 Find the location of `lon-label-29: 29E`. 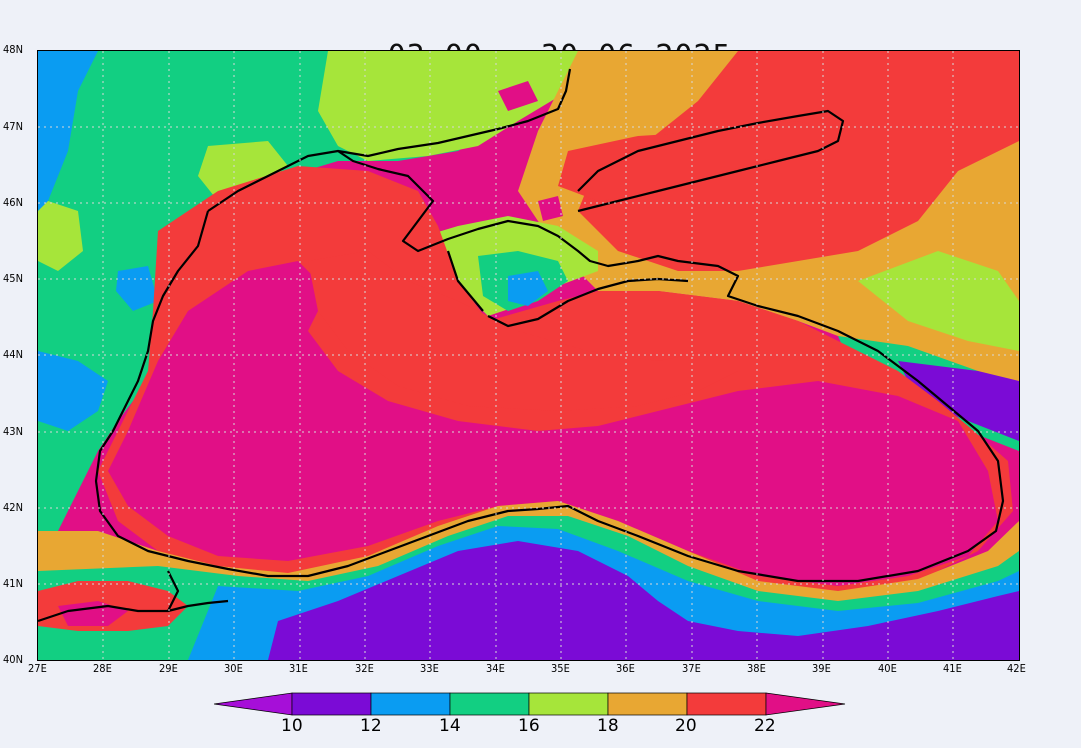

lon-label-29: 29E is located at coordinates (168, 668).